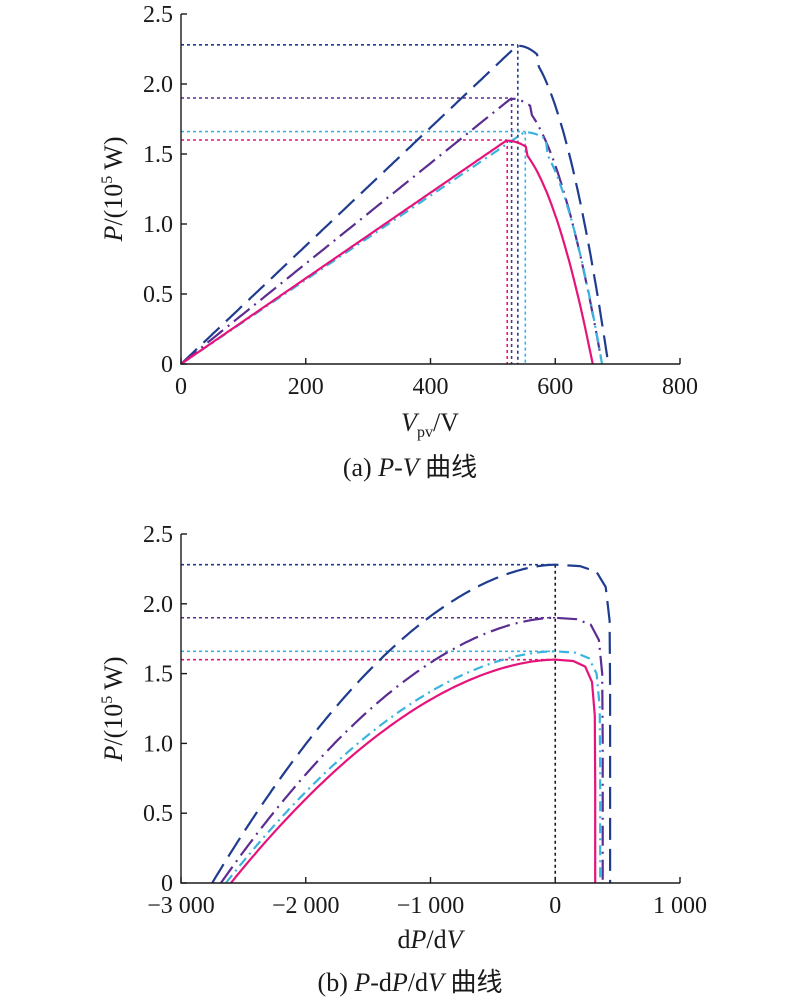  I want to click on panel-b-caption: (b) P-dP/dV 曲线, so click(410, 982).